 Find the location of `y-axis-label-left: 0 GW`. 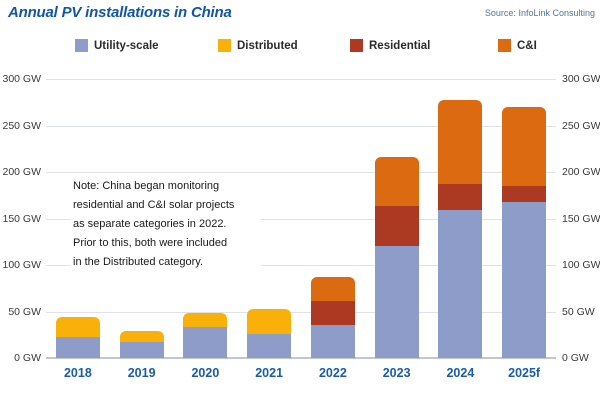

y-axis-label-left: 0 GW is located at coordinates (27, 358).